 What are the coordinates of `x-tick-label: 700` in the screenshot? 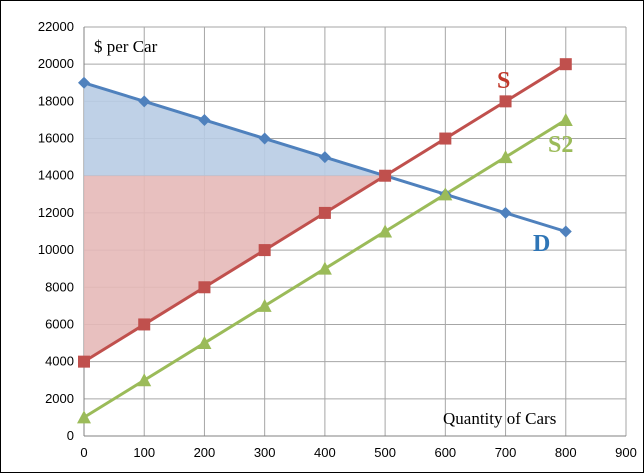 It's located at (506, 452).